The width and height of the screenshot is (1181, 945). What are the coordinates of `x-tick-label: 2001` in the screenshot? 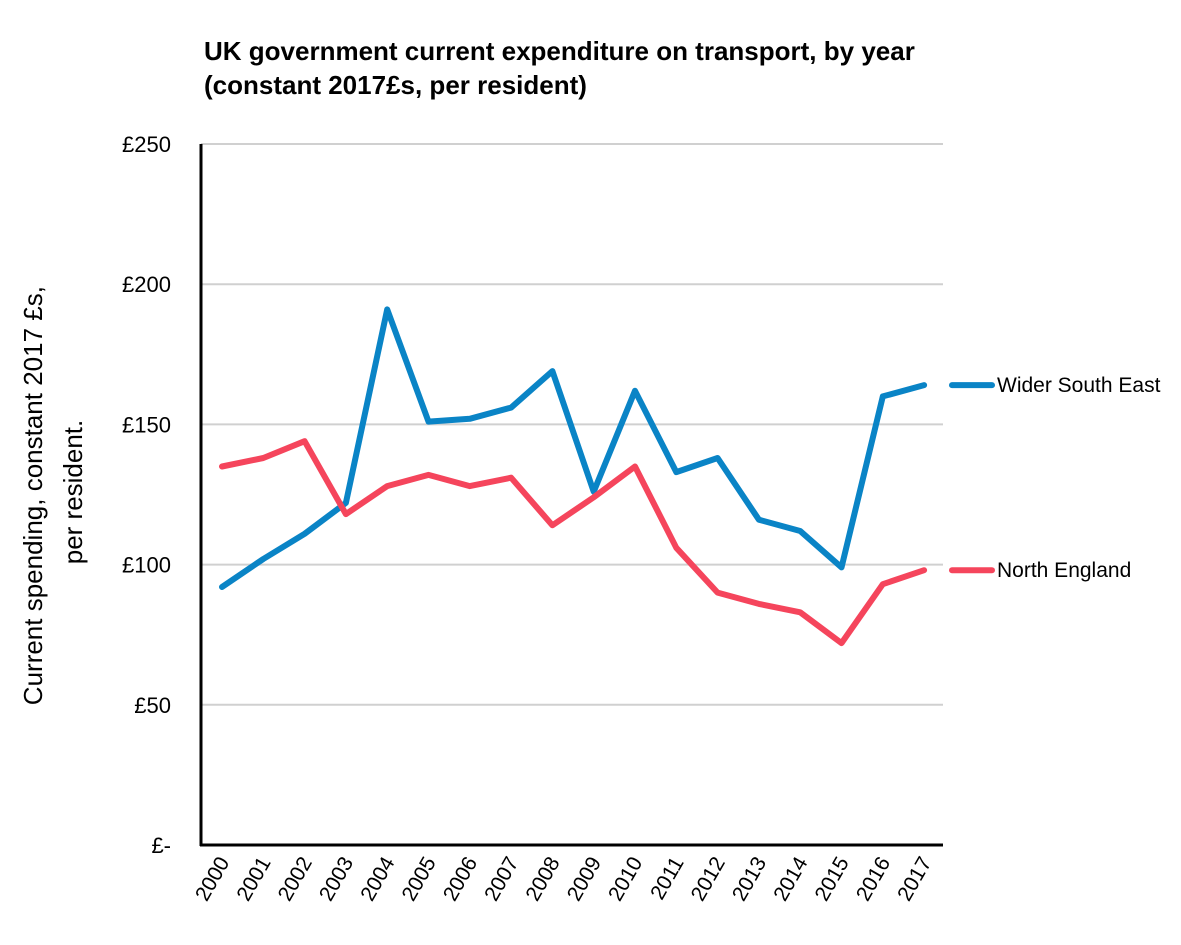 It's located at (253, 879).